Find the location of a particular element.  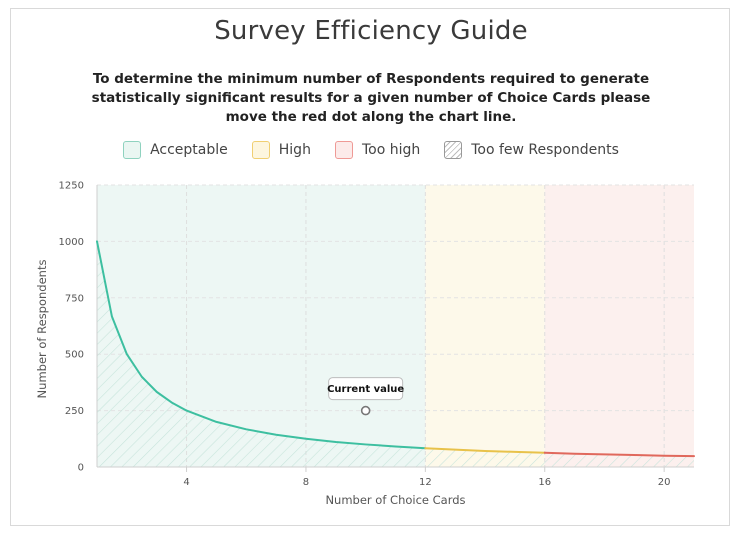

x-tick-label: 16 is located at coordinates (544, 482).